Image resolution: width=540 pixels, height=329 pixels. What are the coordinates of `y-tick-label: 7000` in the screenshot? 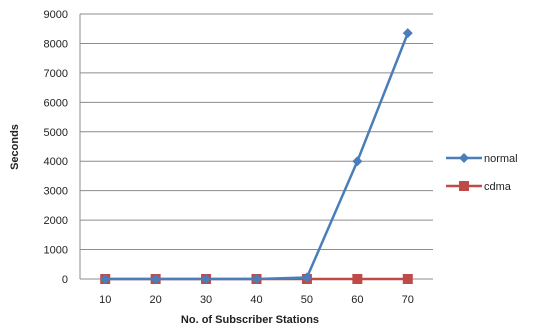 It's located at (56, 74).